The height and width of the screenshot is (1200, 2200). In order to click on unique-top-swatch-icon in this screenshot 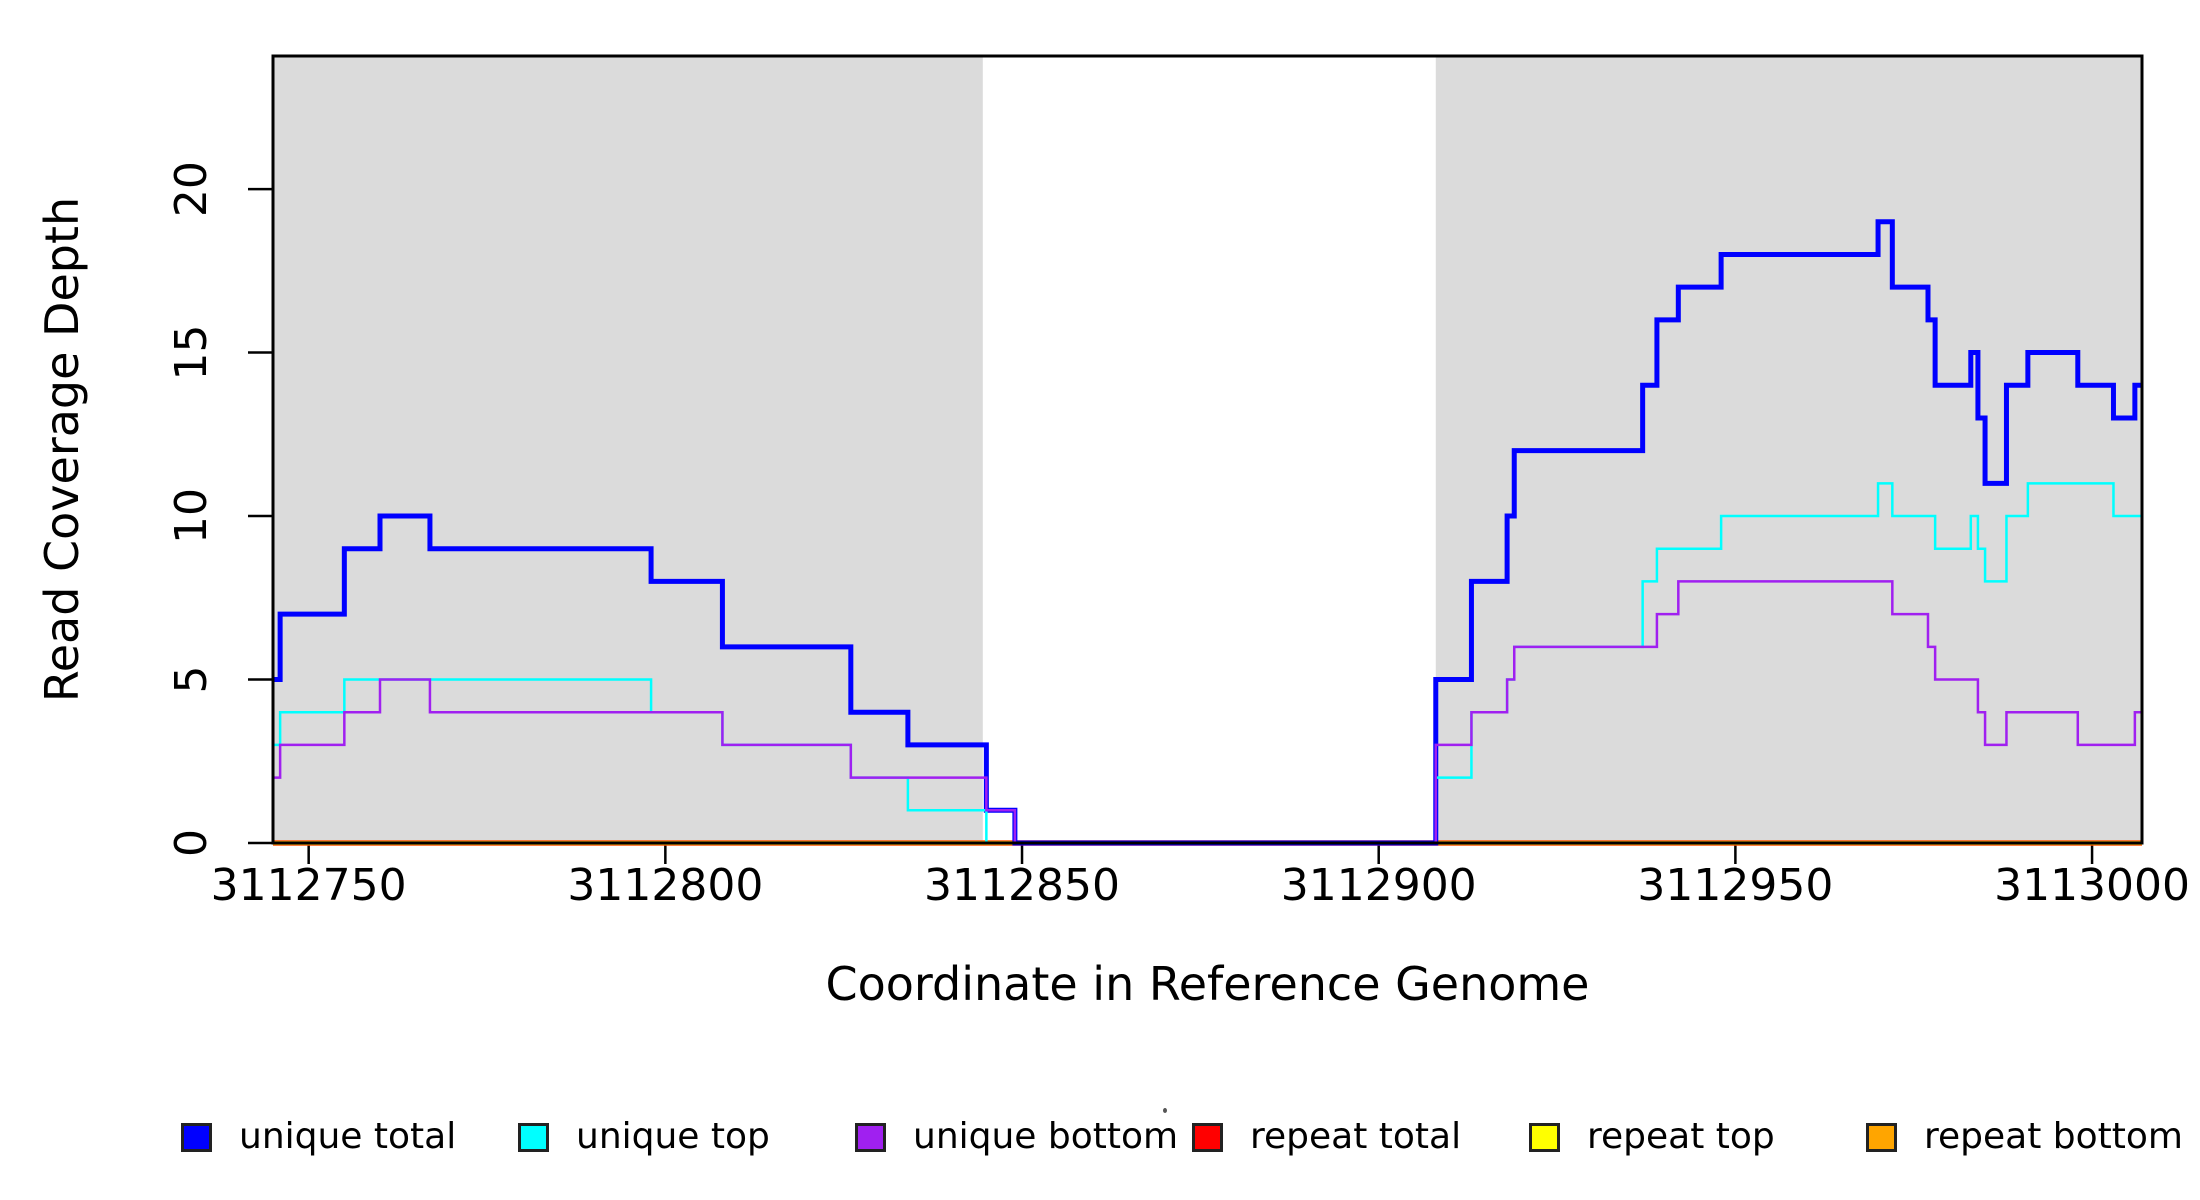, I will do `click(533, 1137)`.